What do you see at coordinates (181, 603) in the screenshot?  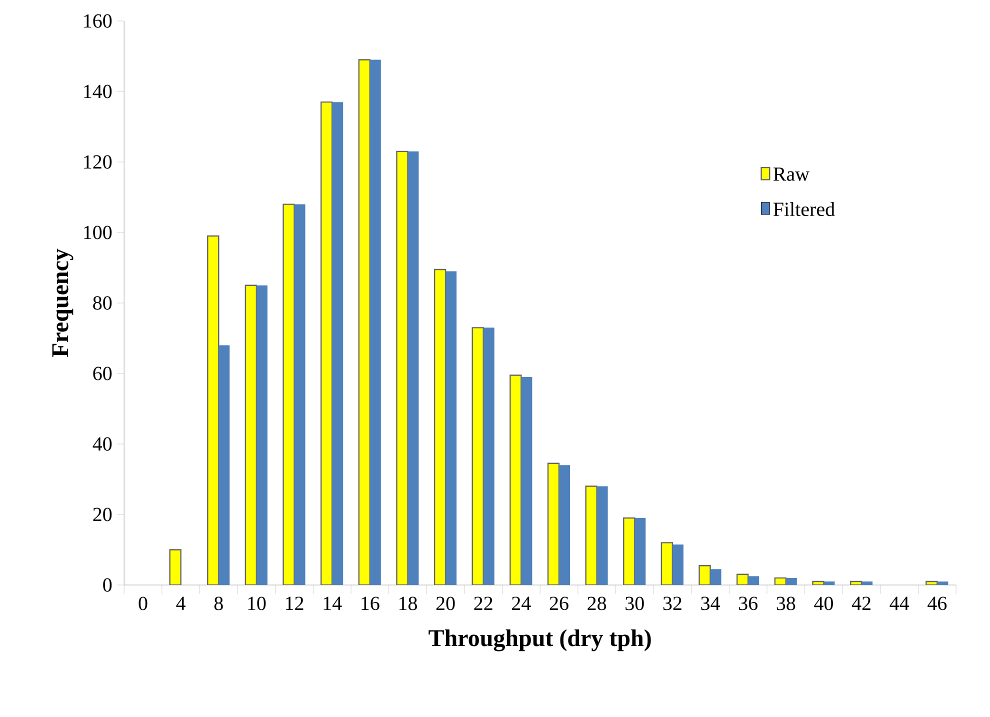 I see `x-tick-label: 4` at bounding box center [181, 603].